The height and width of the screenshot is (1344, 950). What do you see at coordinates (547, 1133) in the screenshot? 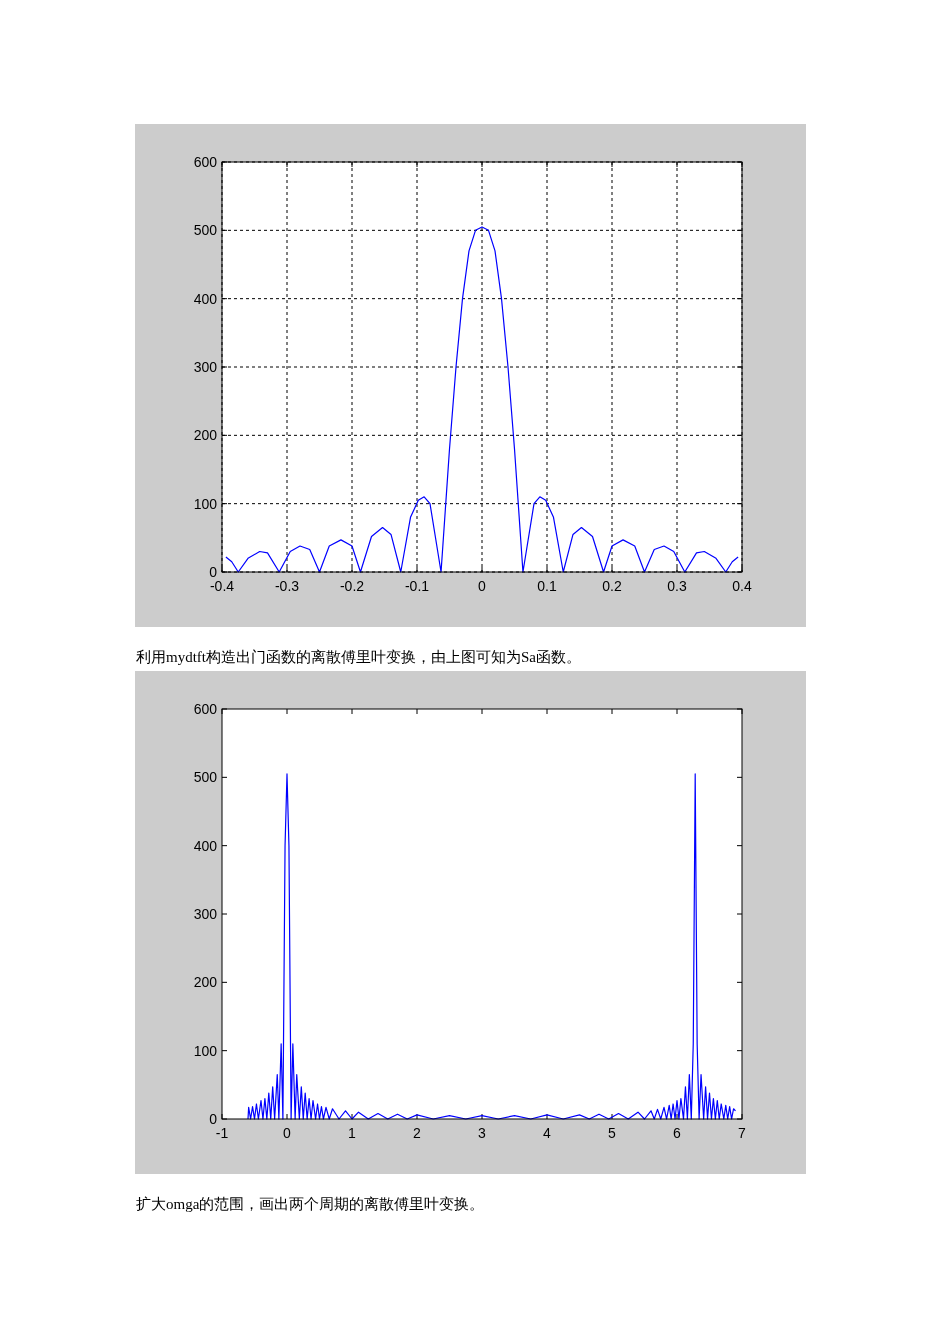
I see `x-tick-label: 4` at bounding box center [547, 1133].